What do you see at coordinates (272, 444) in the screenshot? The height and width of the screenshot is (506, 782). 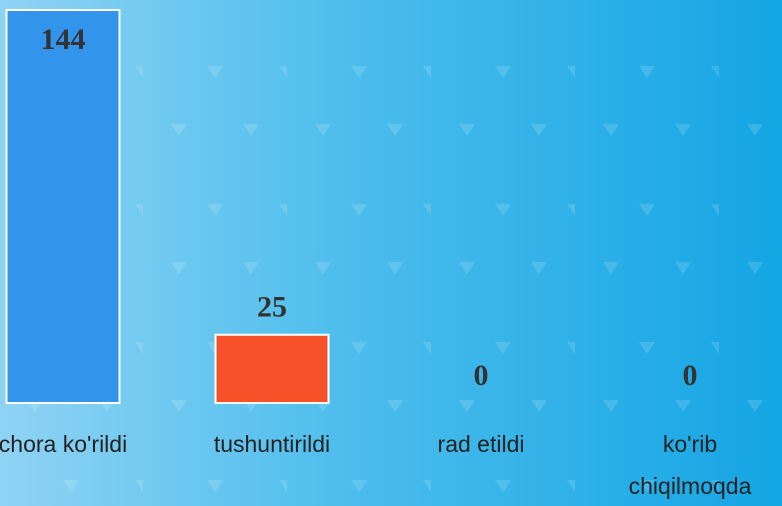 I see `category-label: tushuntirildi` at bounding box center [272, 444].